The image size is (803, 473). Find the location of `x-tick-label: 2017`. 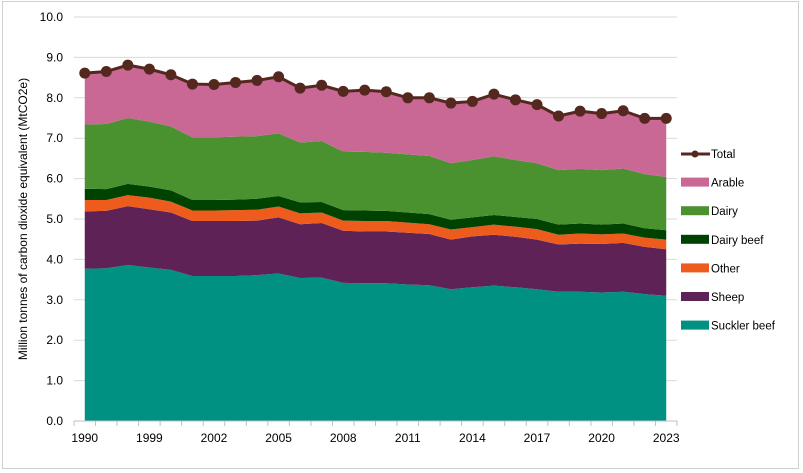

x-tick-label: 2017 is located at coordinates (537, 438).